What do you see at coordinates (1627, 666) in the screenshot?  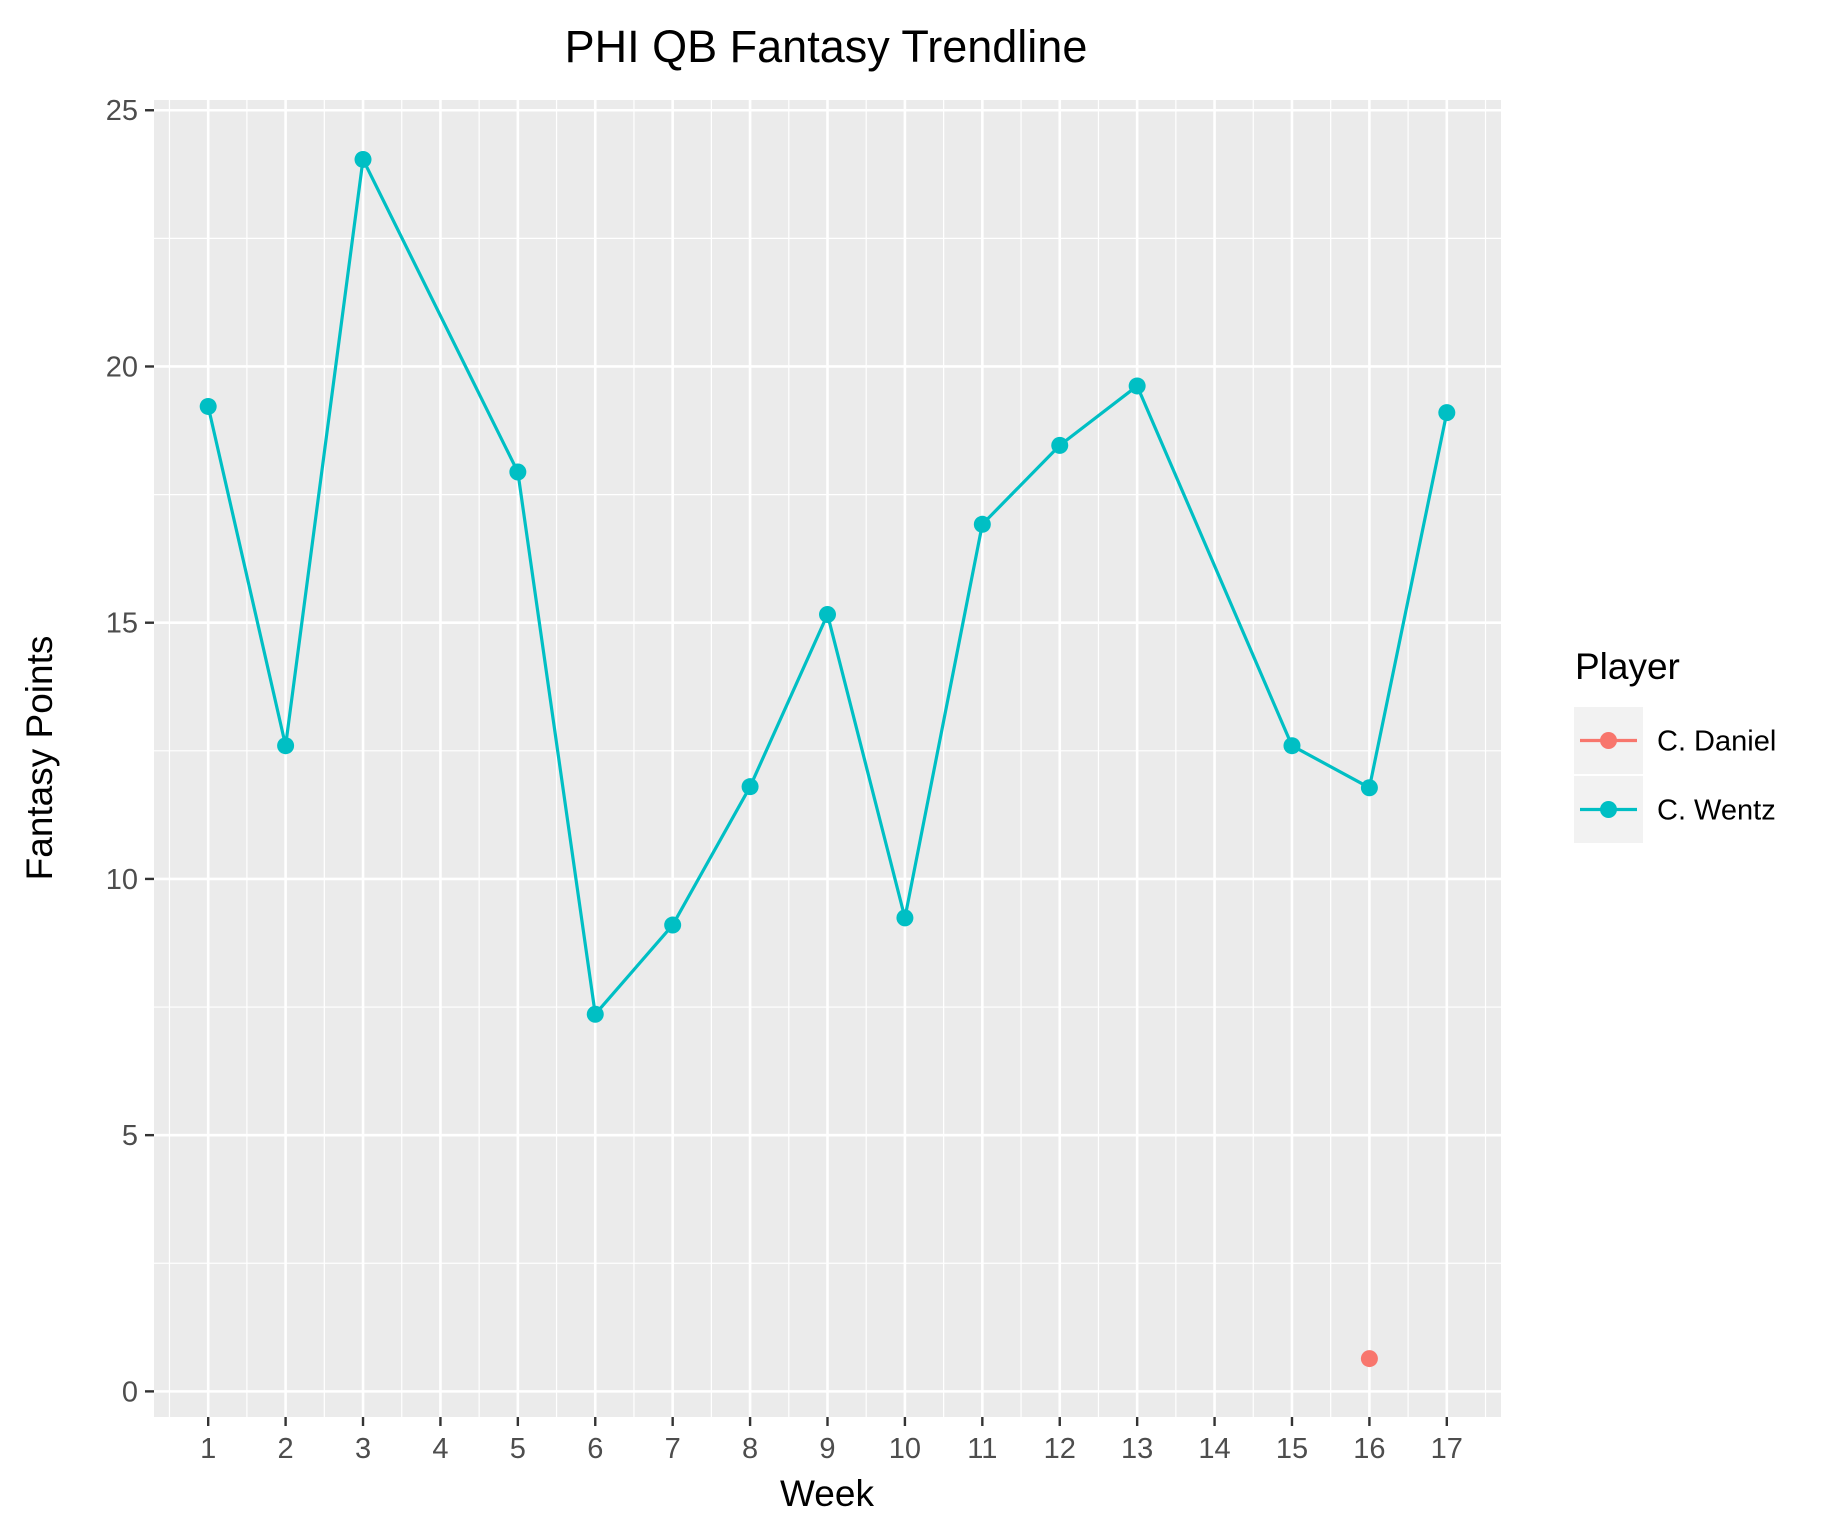 I see `legend-title: Player` at bounding box center [1627, 666].